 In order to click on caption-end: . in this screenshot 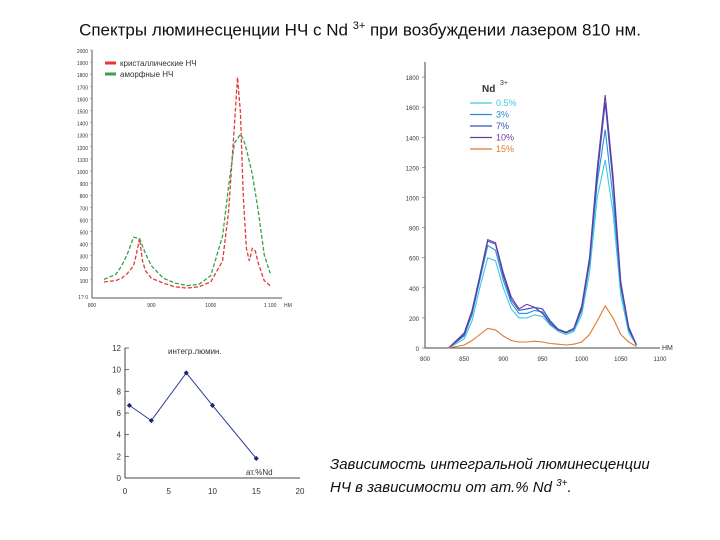, I will do `click(569, 487)`.